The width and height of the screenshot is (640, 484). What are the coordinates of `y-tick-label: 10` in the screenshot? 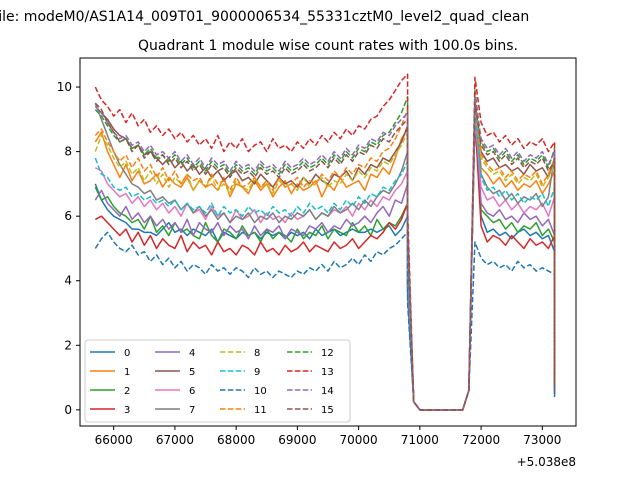 It's located at (64, 87).